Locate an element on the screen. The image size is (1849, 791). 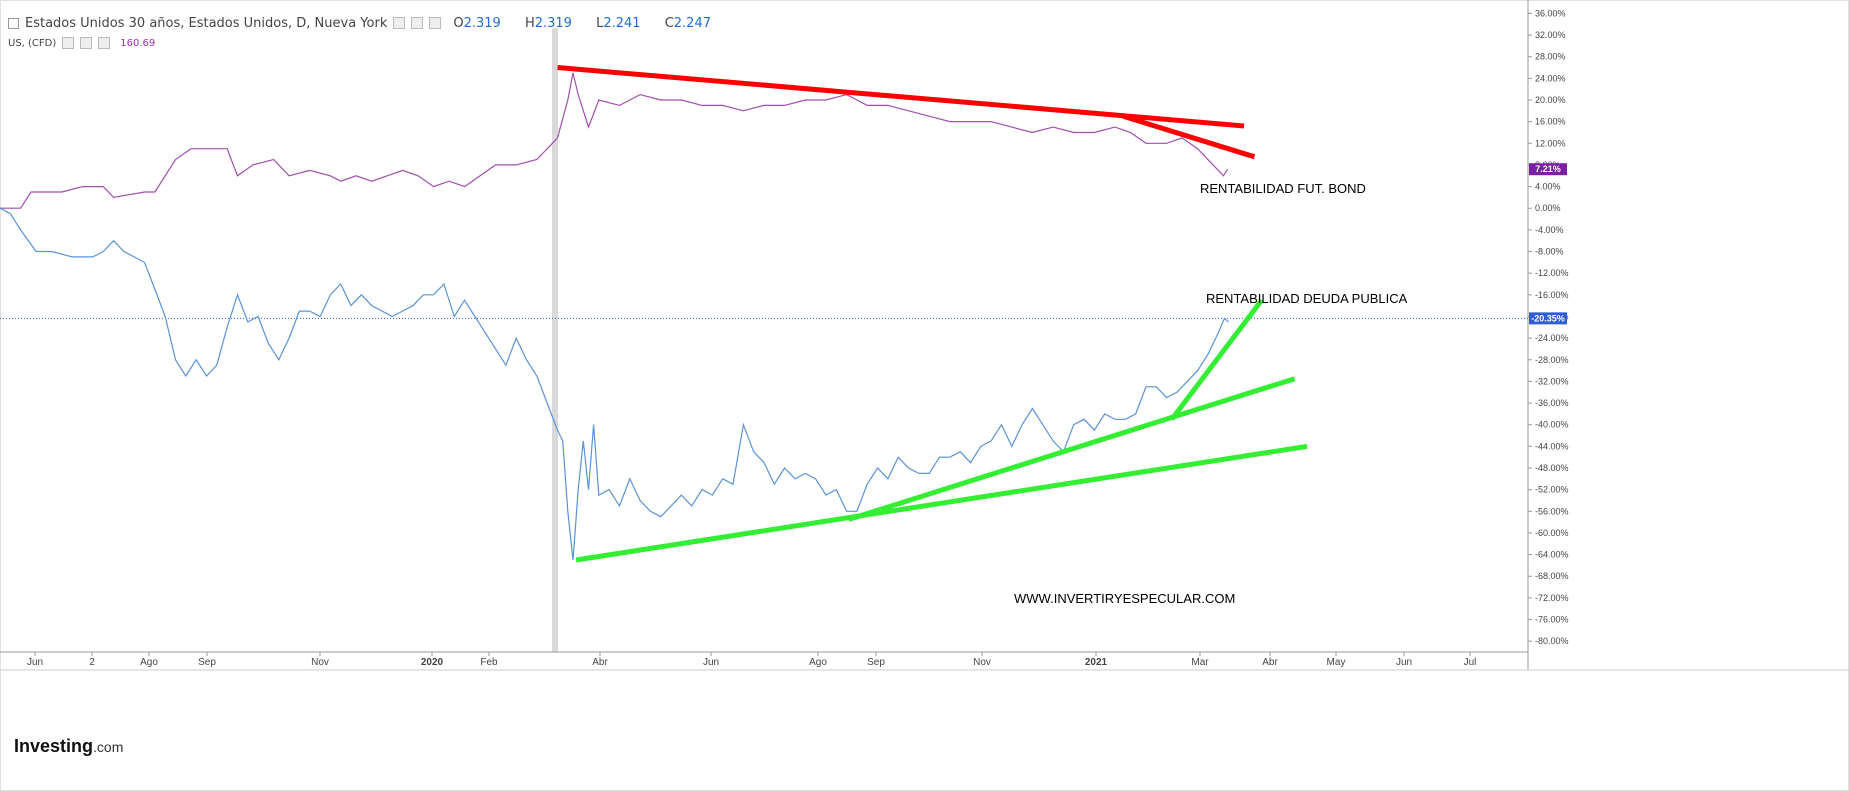
y-tick-label: 12.00% is located at coordinates (1550, 143).